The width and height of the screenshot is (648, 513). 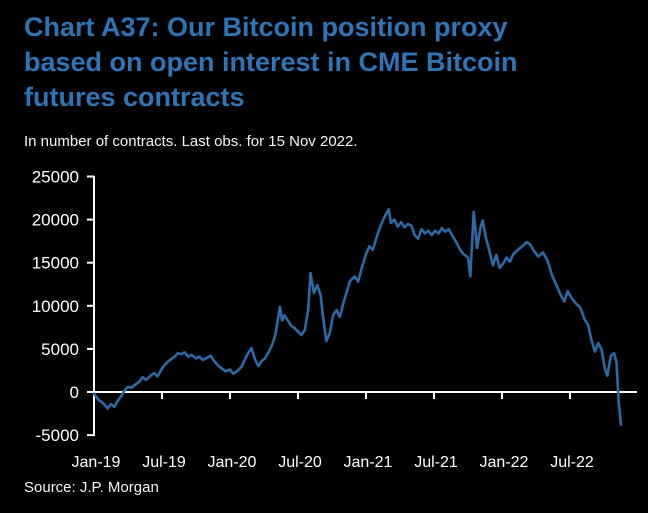 What do you see at coordinates (572, 462) in the screenshot?
I see `x-tick-label: Jul-22` at bounding box center [572, 462].